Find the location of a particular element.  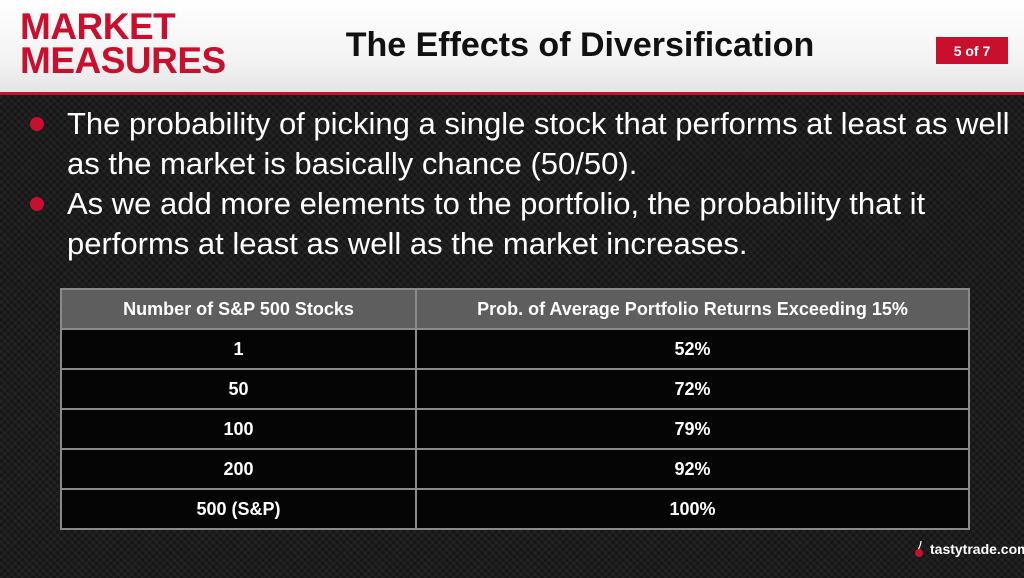

tastytrade-logo: tastytrade.com is located at coordinates (969, 549).